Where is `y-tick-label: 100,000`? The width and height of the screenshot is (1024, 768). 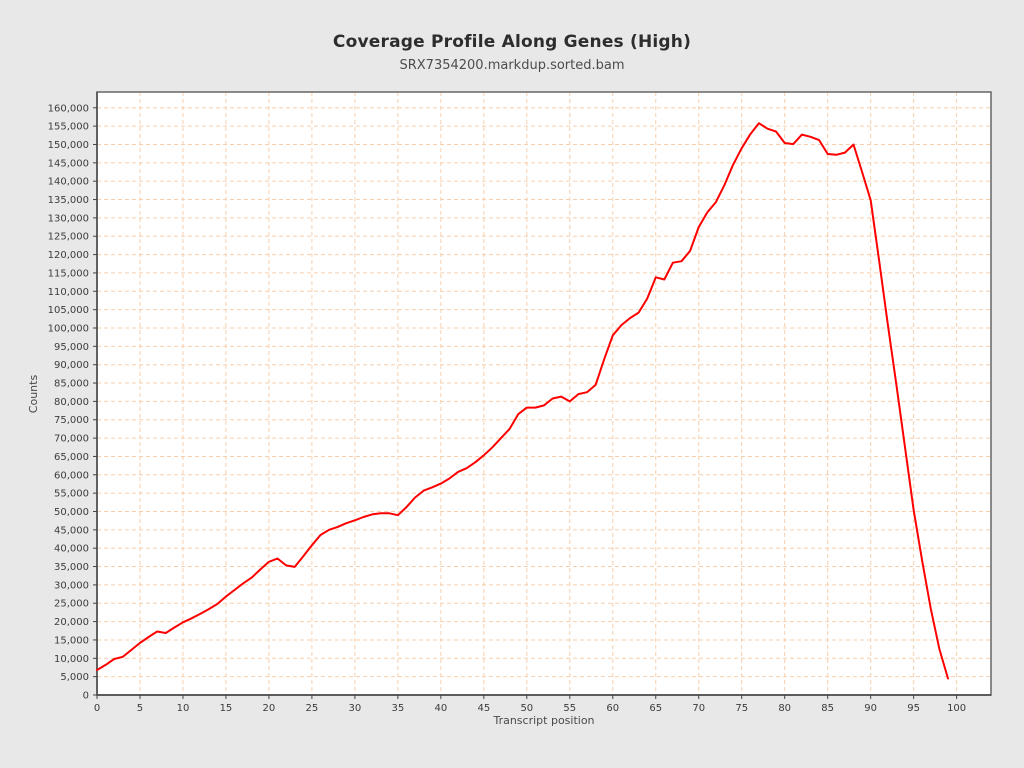
y-tick-label: 100,000 is located at coordinates (68, 328).